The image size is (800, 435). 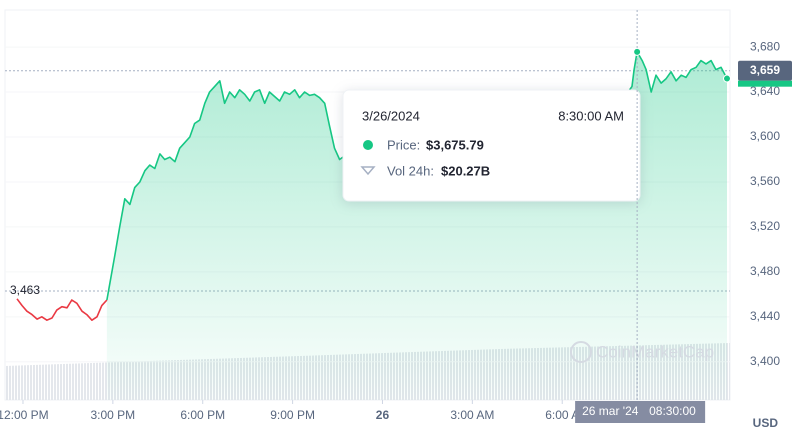 What do you see at coordinates (765, 91) in the screenshot?
I see `y-tick-label: 3,640` at bounding box center [765, 91].